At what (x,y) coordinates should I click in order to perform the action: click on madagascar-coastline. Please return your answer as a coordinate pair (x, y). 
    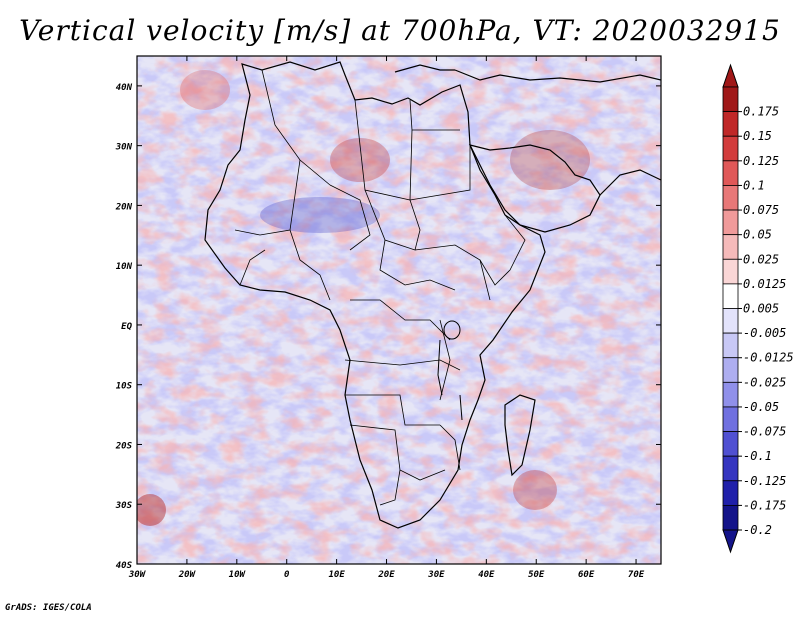
    Looking at the image, I should click on (520, 435).